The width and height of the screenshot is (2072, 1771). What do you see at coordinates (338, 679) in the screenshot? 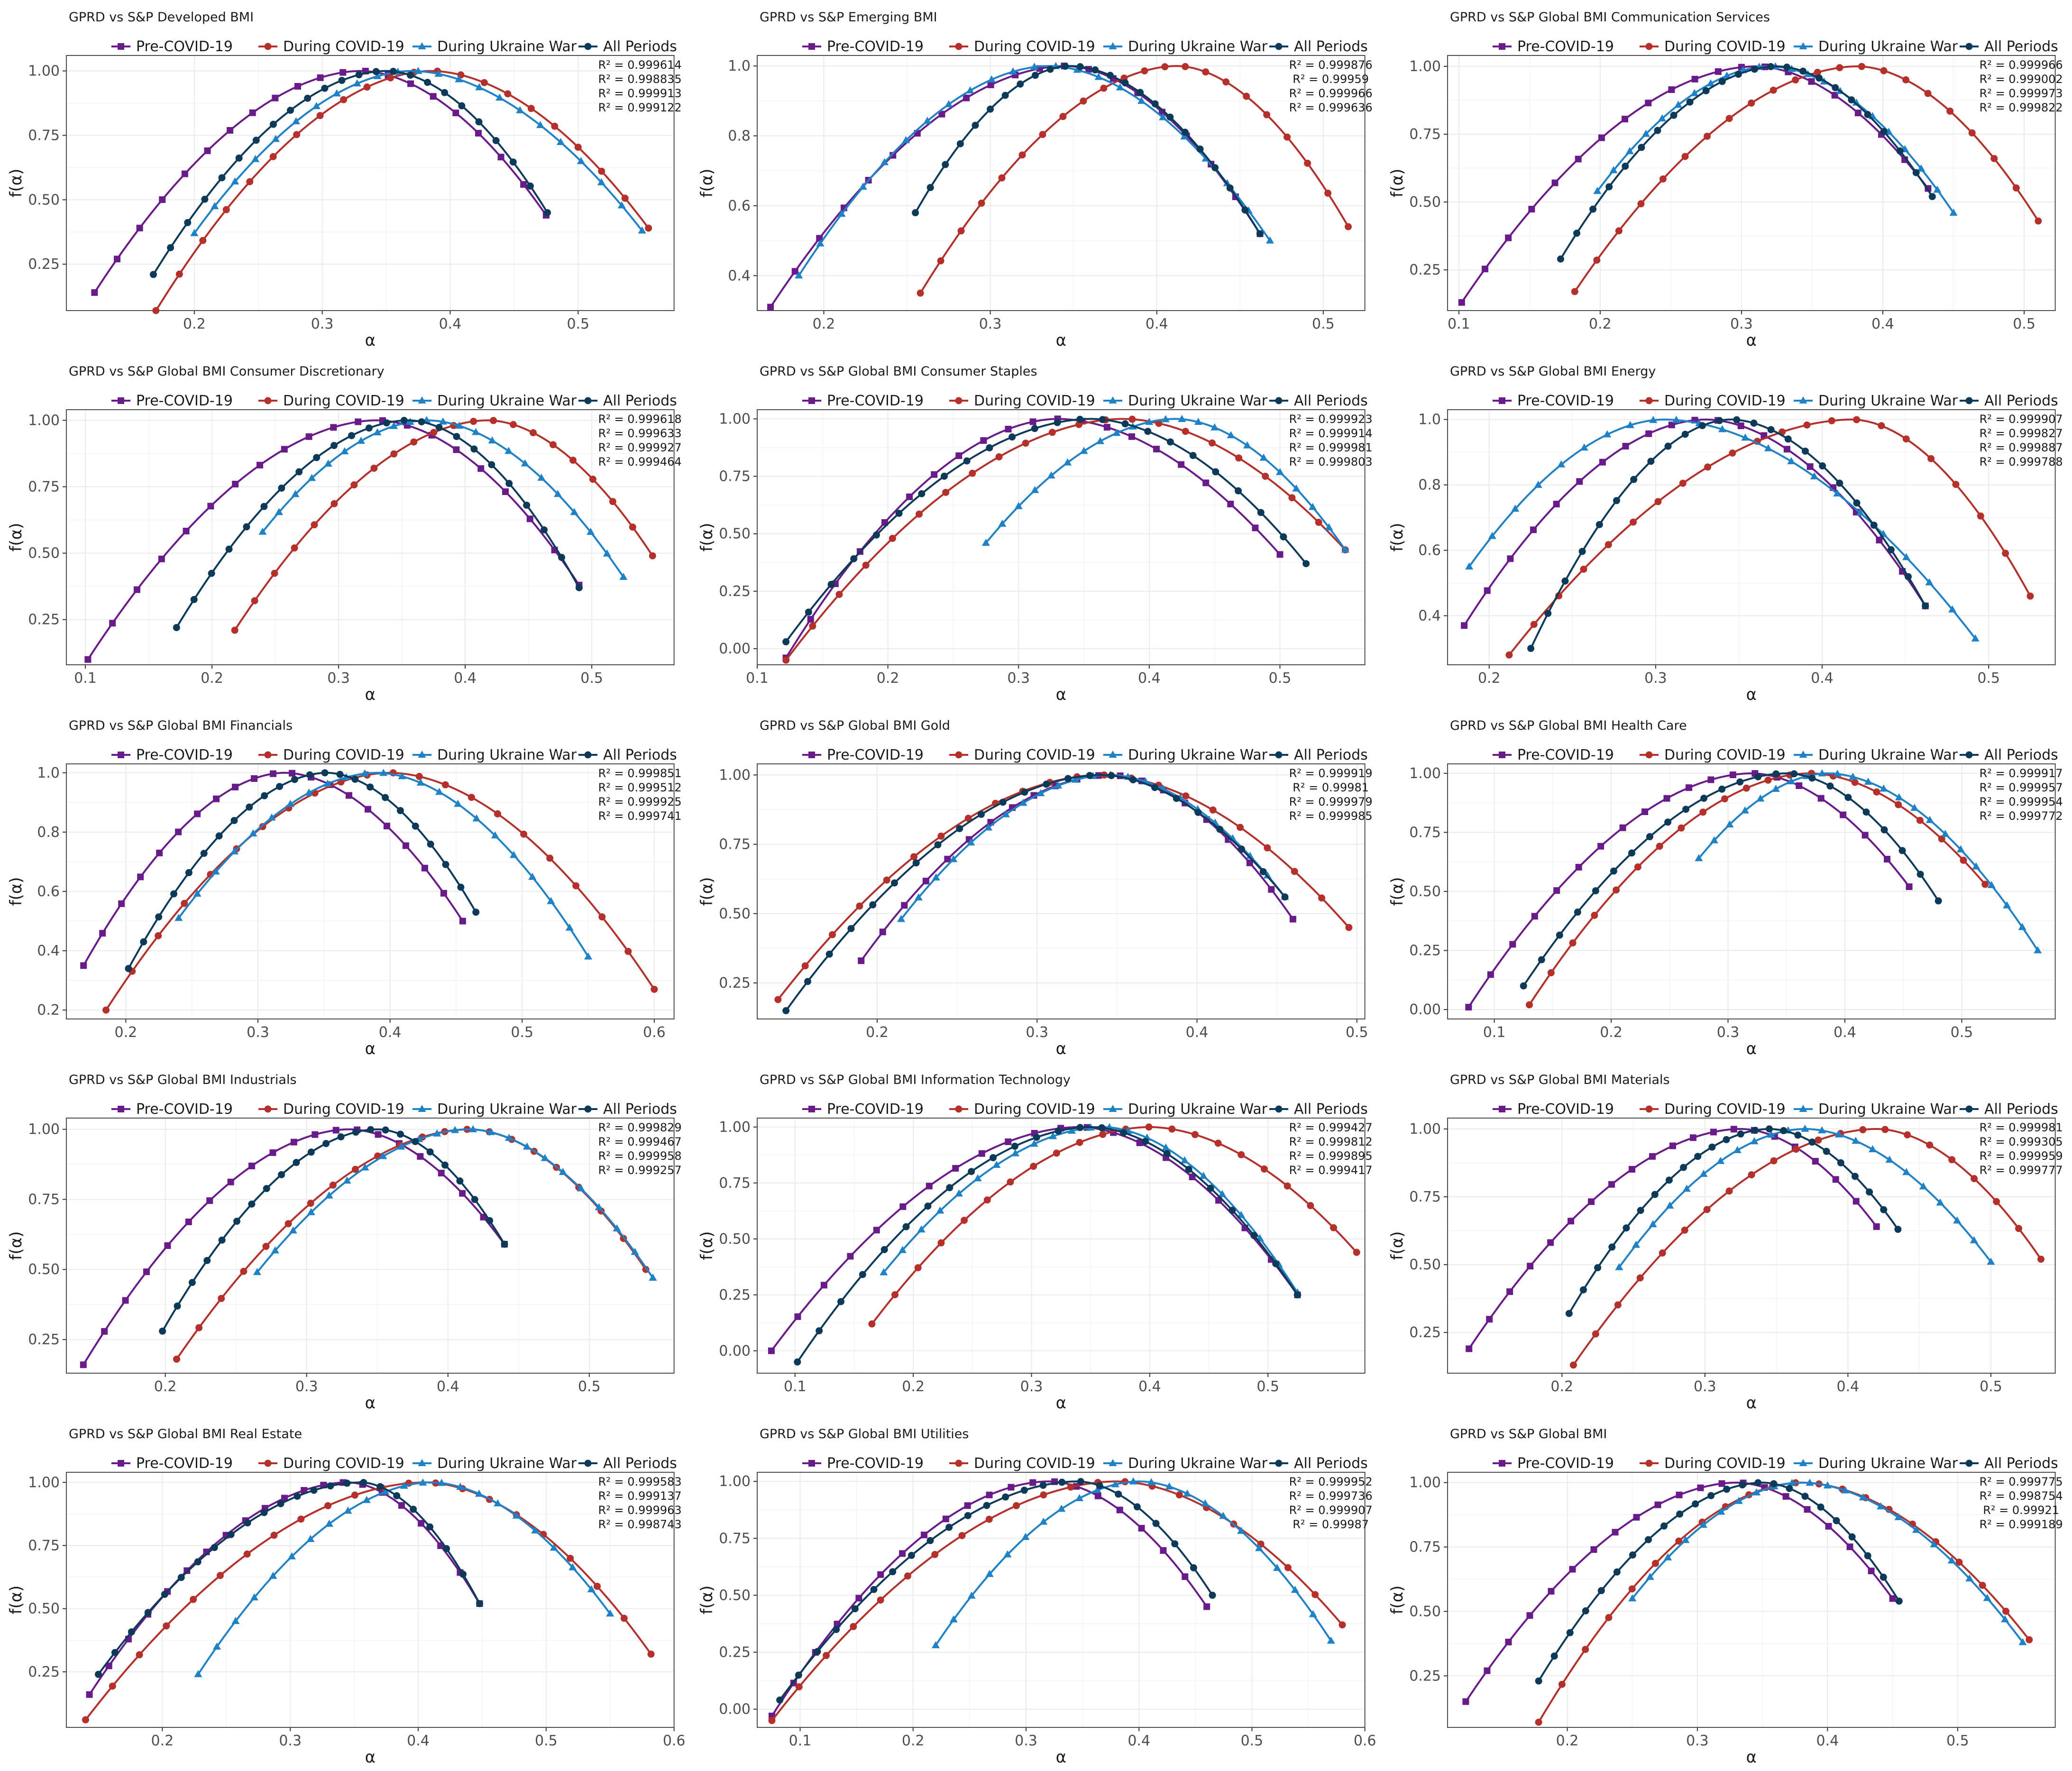
I see `tick-label-x: 0.3` at bounding box center [338, 679].